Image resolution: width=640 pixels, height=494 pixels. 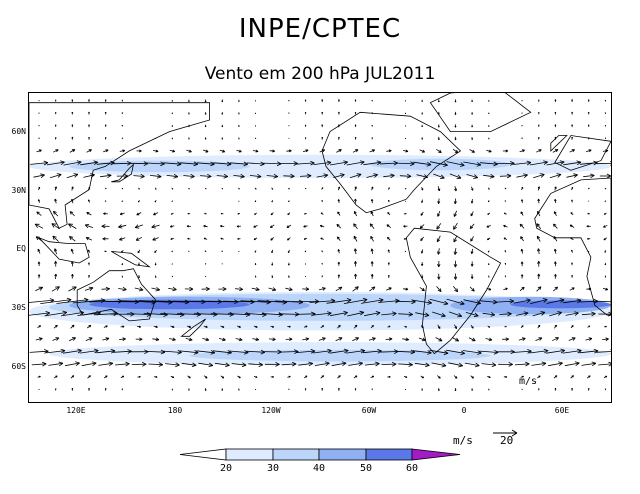 What do you see at coordinates (119, 165) in the screenshot?
I see `coast-asia` at bounding box center [119, 165].